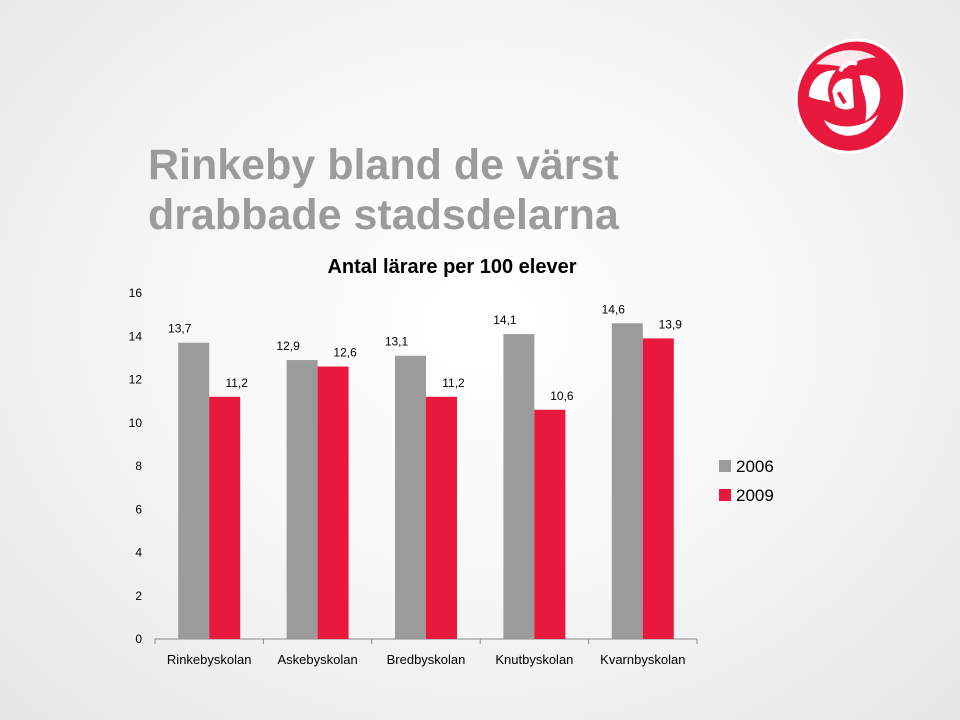  Describe the element at coordinates (451, 267) in the screenshot. I see `chart-title: Antal lärare per 100 elever` at that location.